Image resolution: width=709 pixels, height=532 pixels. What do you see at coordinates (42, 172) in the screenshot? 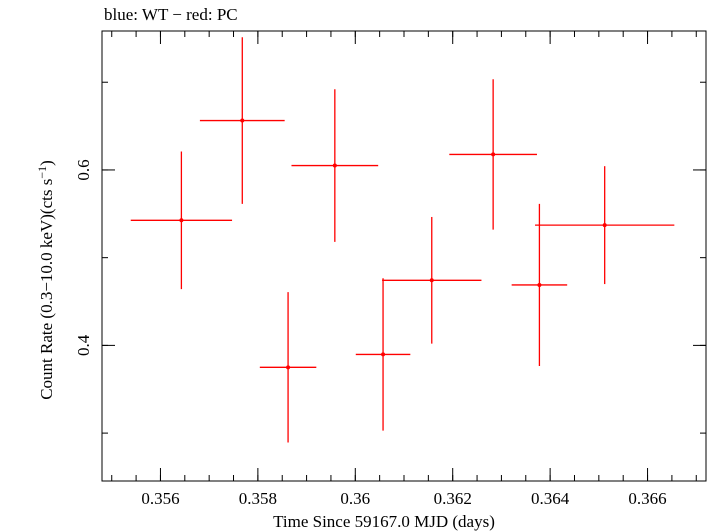
I see `y-axis-label-superscript: −1` at bounding box center [42, 172].